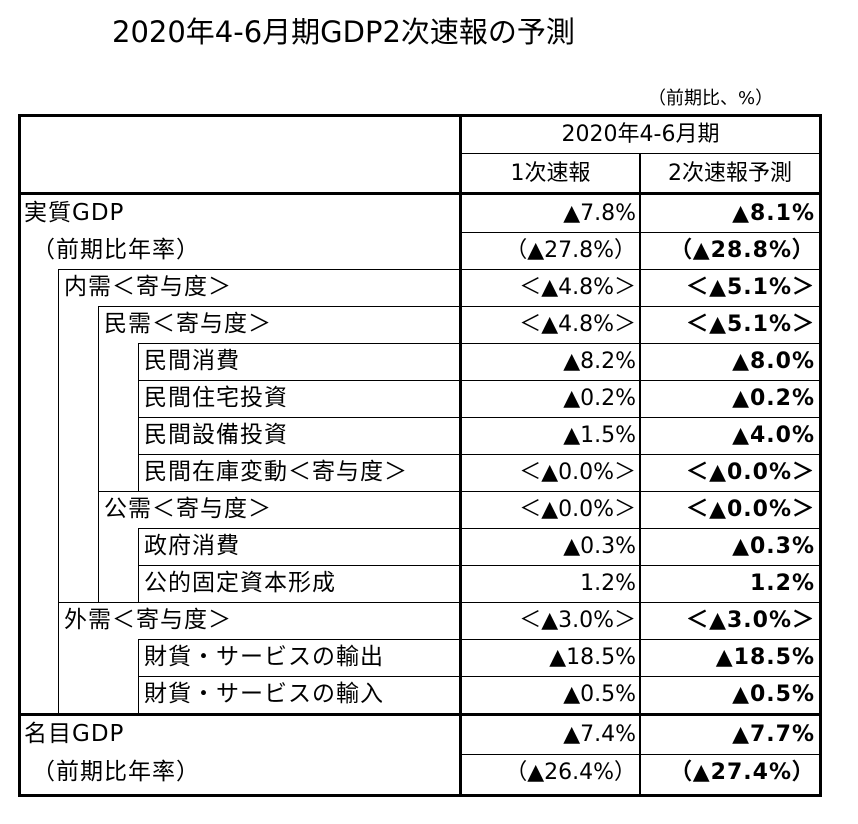  What do you see at coordinates (773, 734) in the screenshot?
I see `cell-second-nominal-gdp: ▲7.7%` at bounding box center [773, 734].